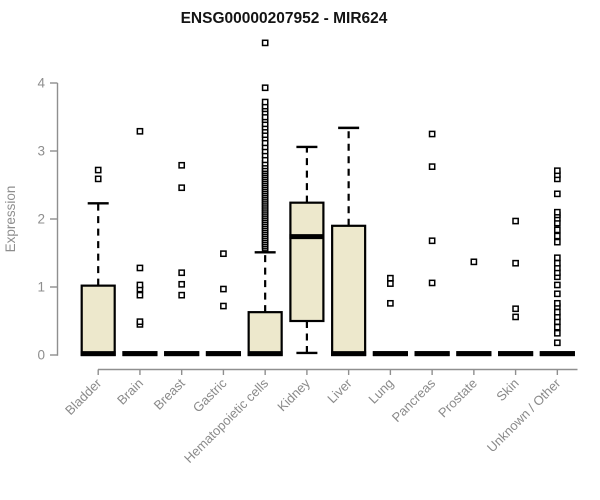  I want to click on y-tick-label: 1, so click(41, 287).